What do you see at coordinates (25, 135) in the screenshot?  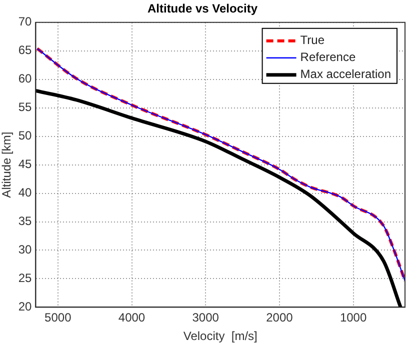 I see `y-tick-label: 50` at bounding box center [25, 135].